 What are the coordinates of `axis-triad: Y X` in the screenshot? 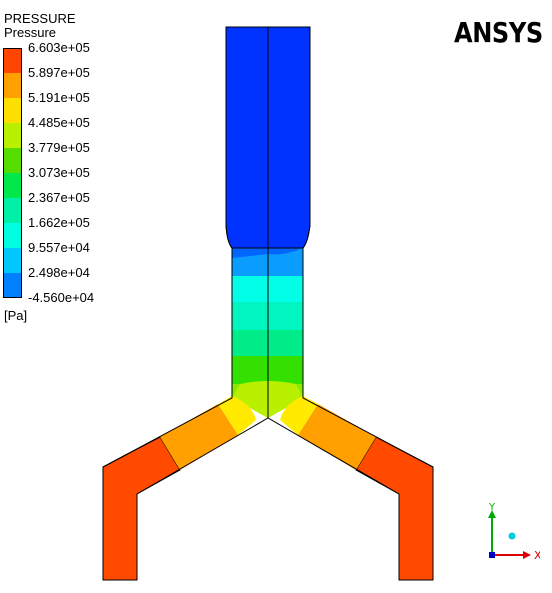 It's located at (514, 532).